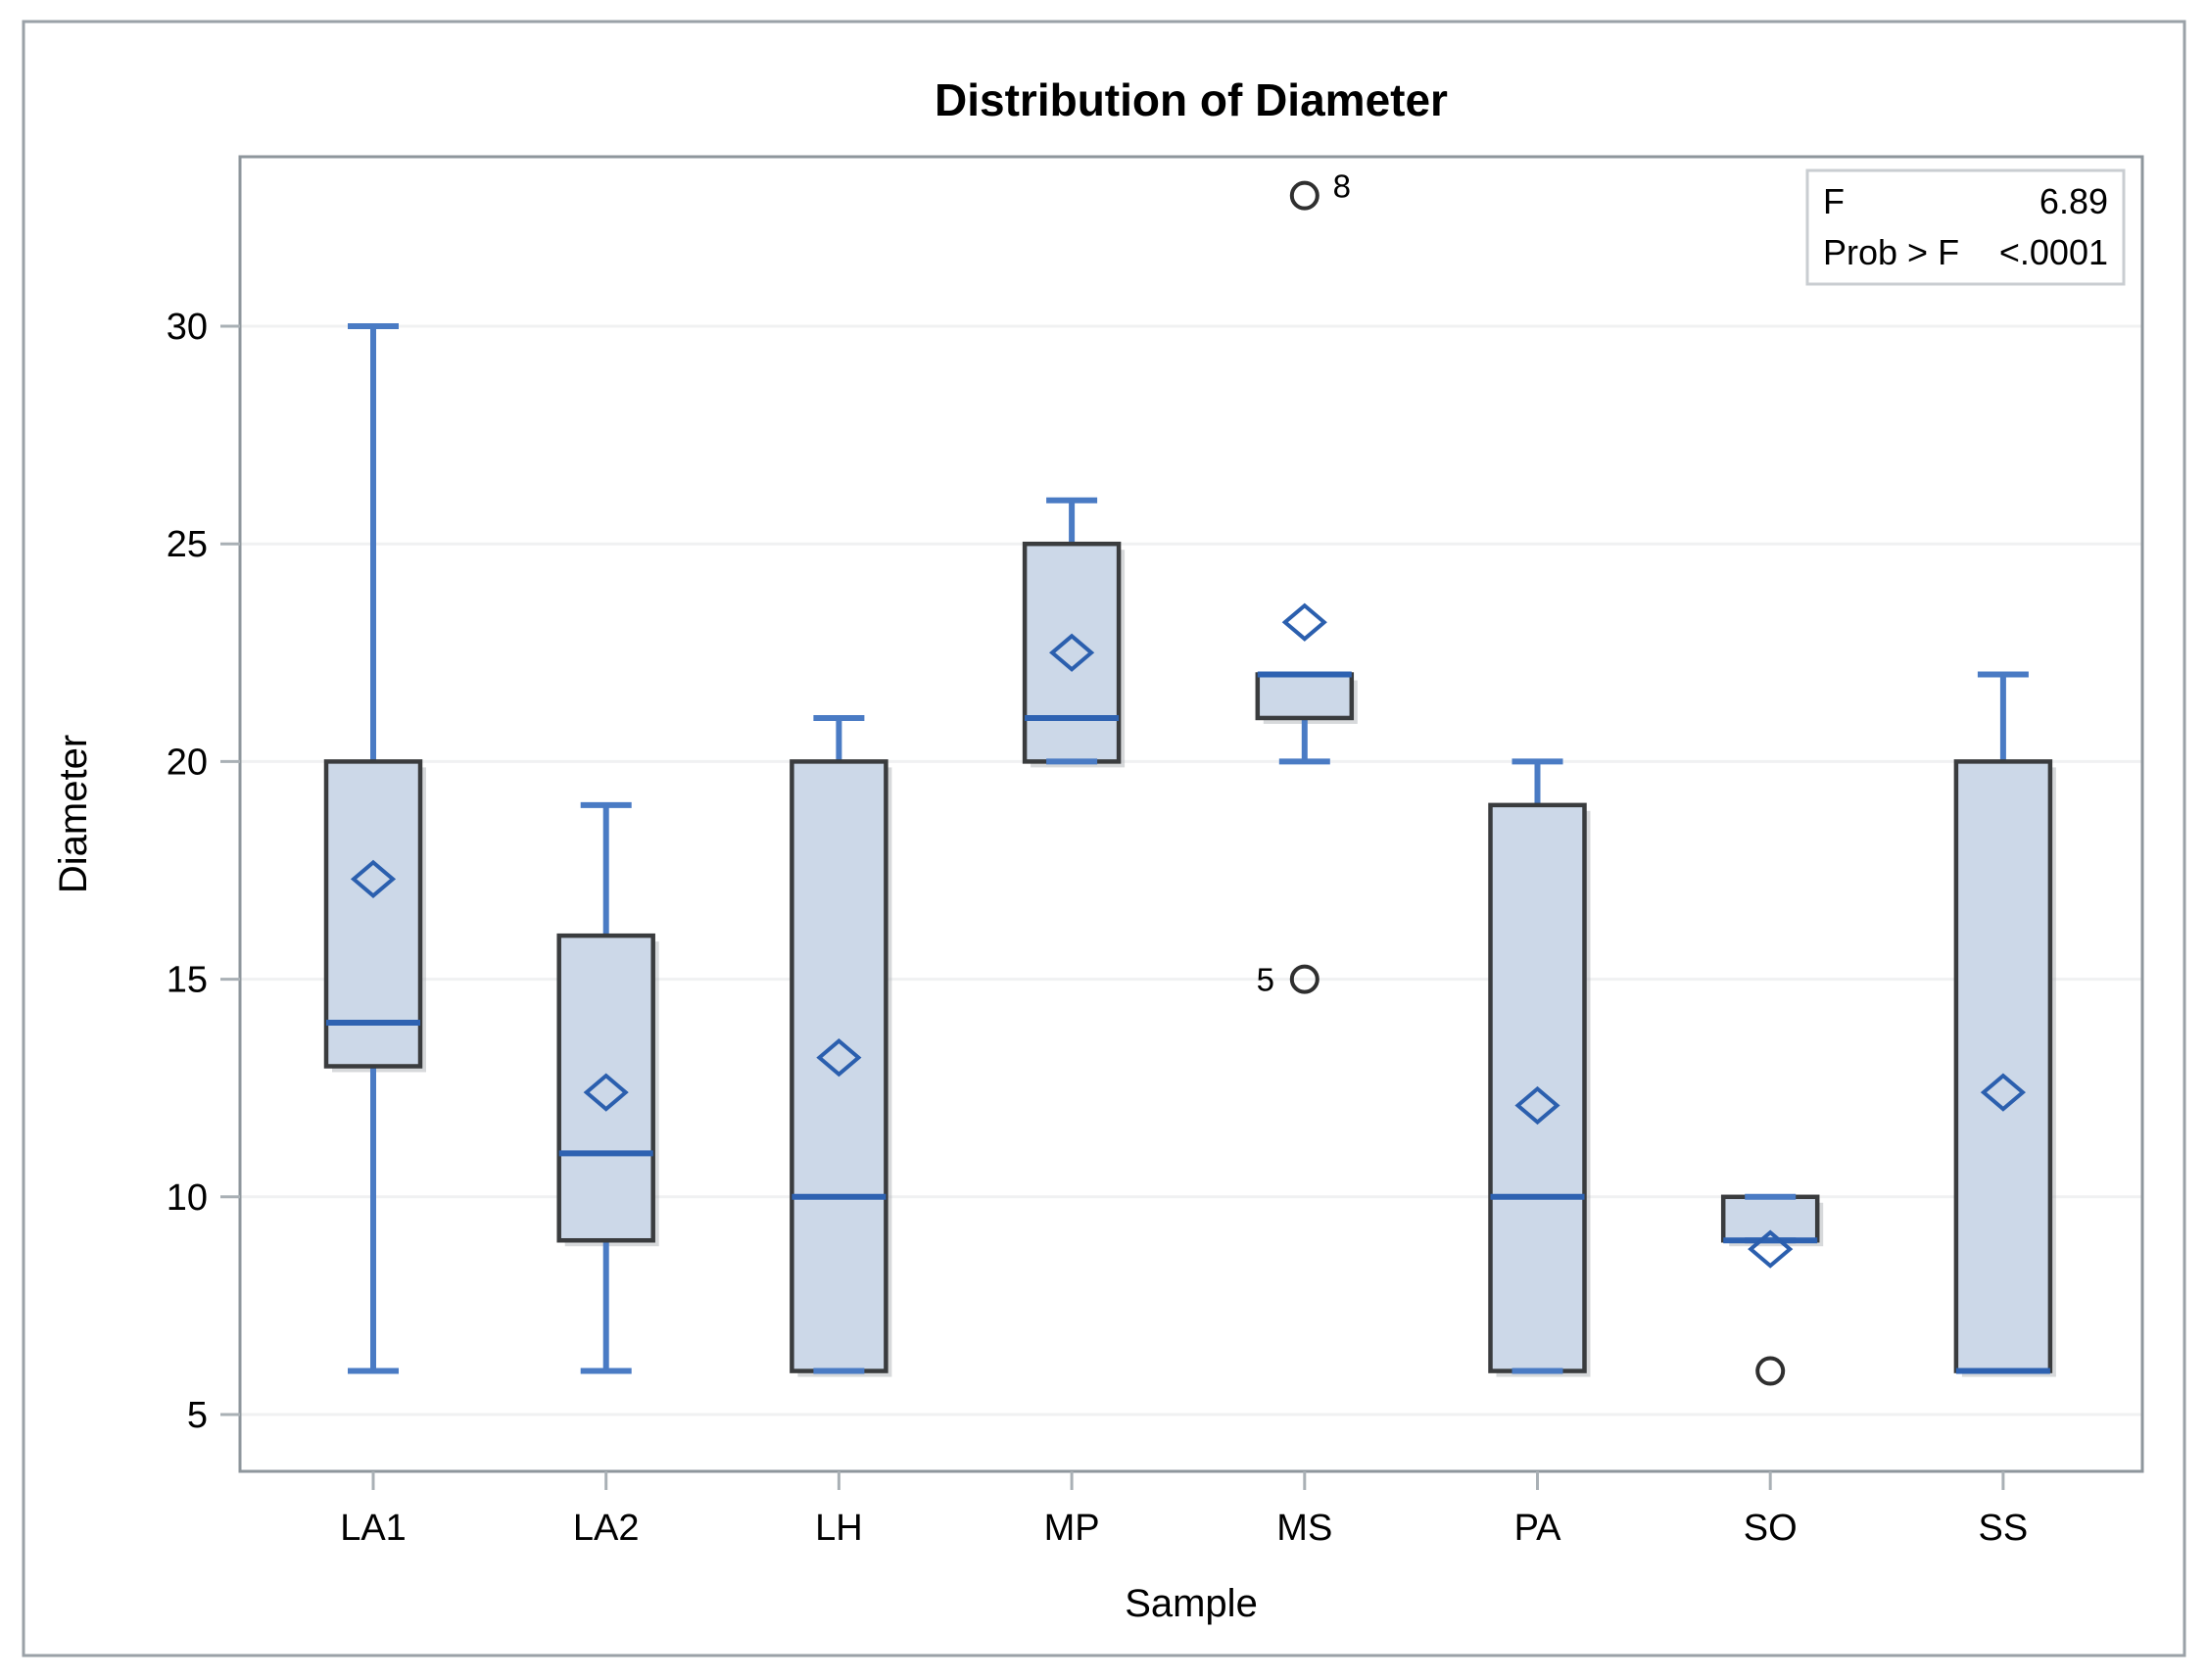 The image size is (2207, 1680). I want to click on box-group-SO, so click(1772, 1289).